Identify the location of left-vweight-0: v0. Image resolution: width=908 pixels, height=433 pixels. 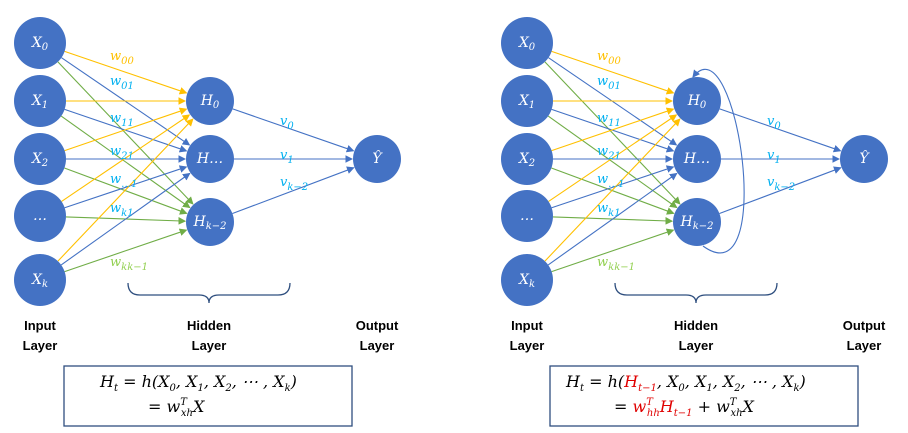
(287, 123).